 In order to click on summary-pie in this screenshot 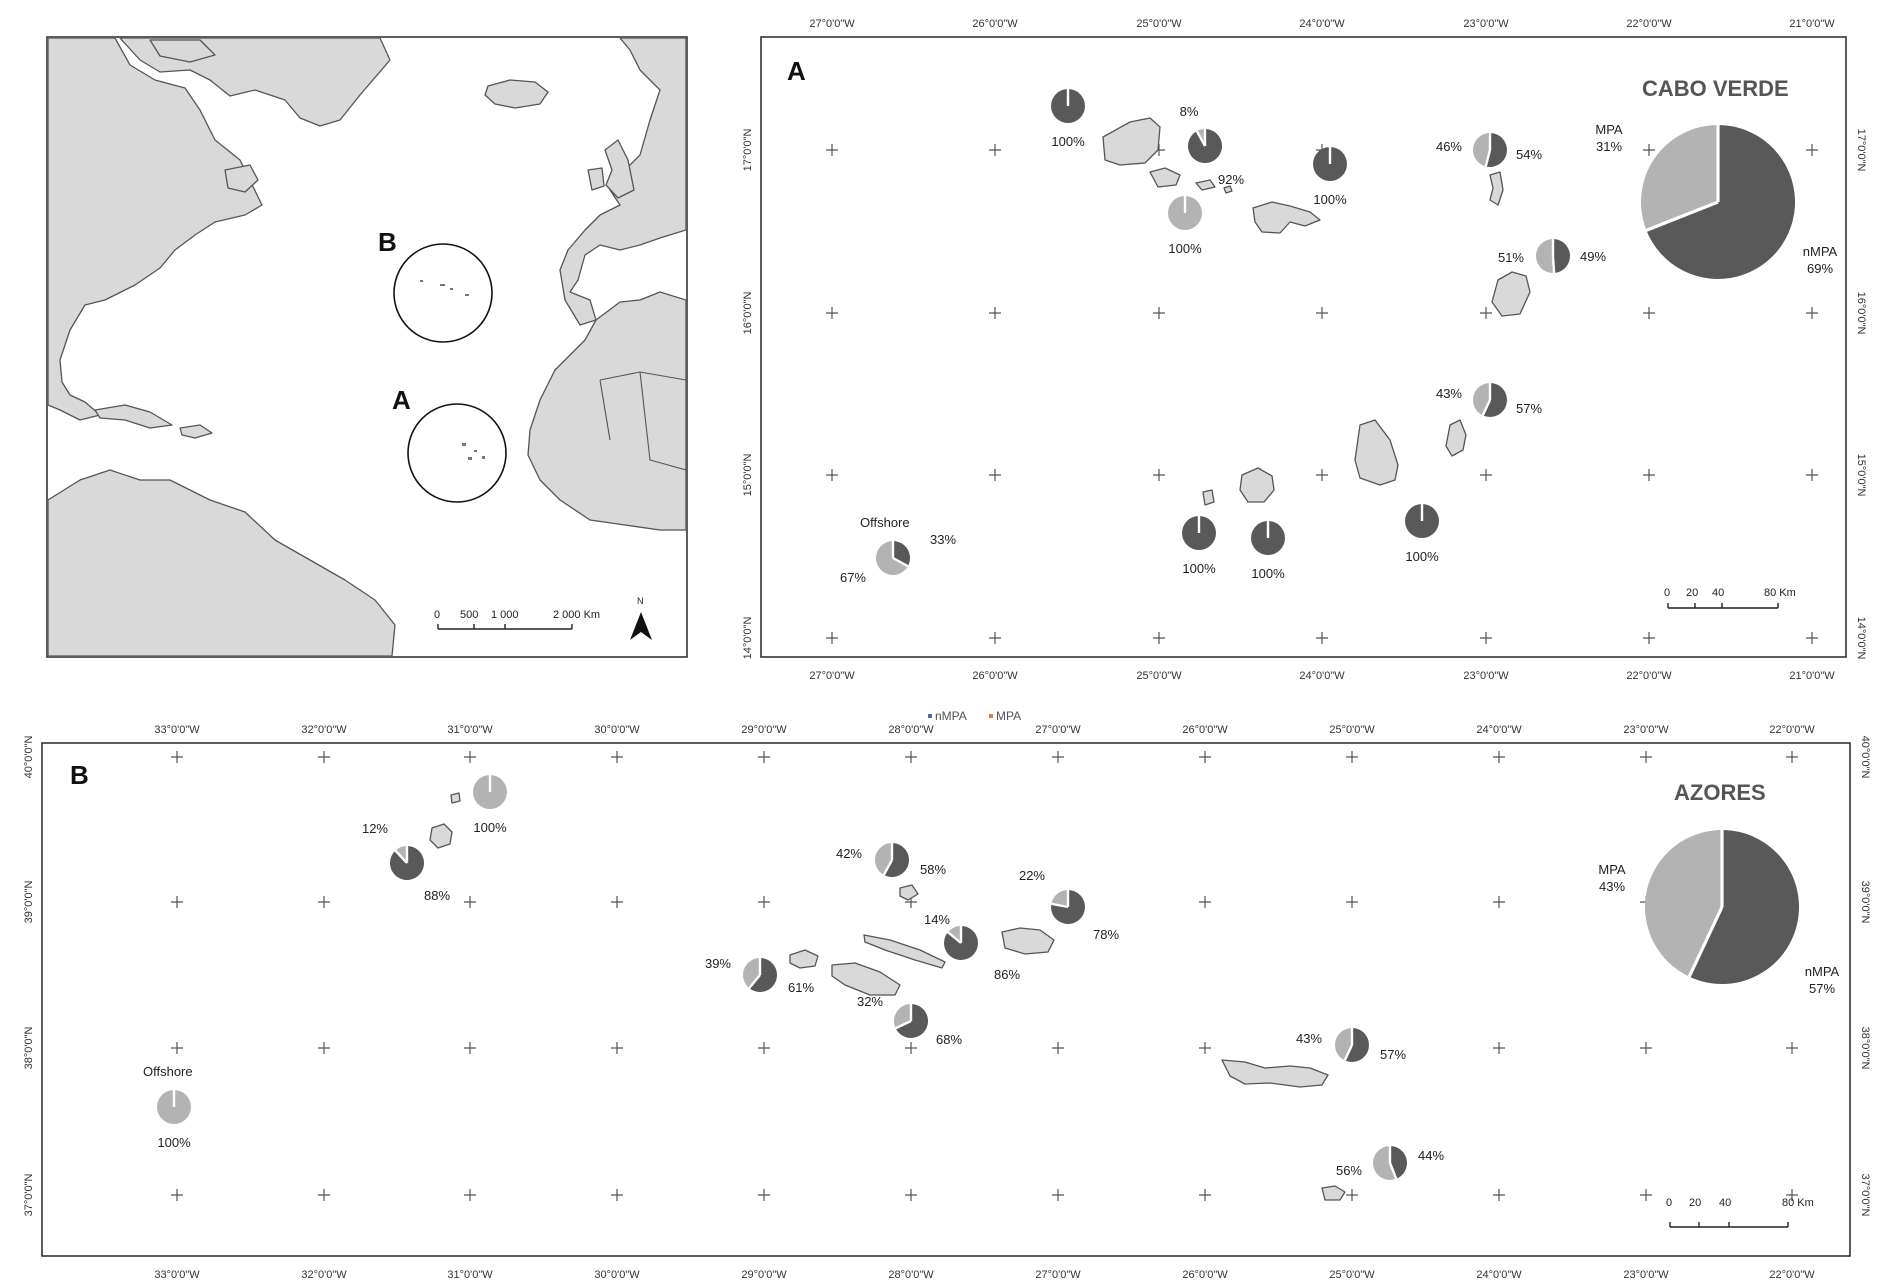, I will do `click(1718, 201)`.